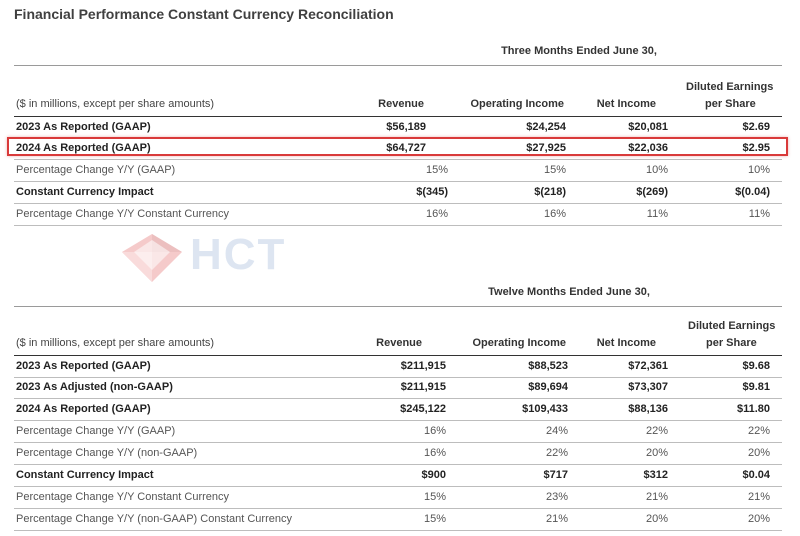  I want to click on net-income-cell: $312, so click(655, 475).